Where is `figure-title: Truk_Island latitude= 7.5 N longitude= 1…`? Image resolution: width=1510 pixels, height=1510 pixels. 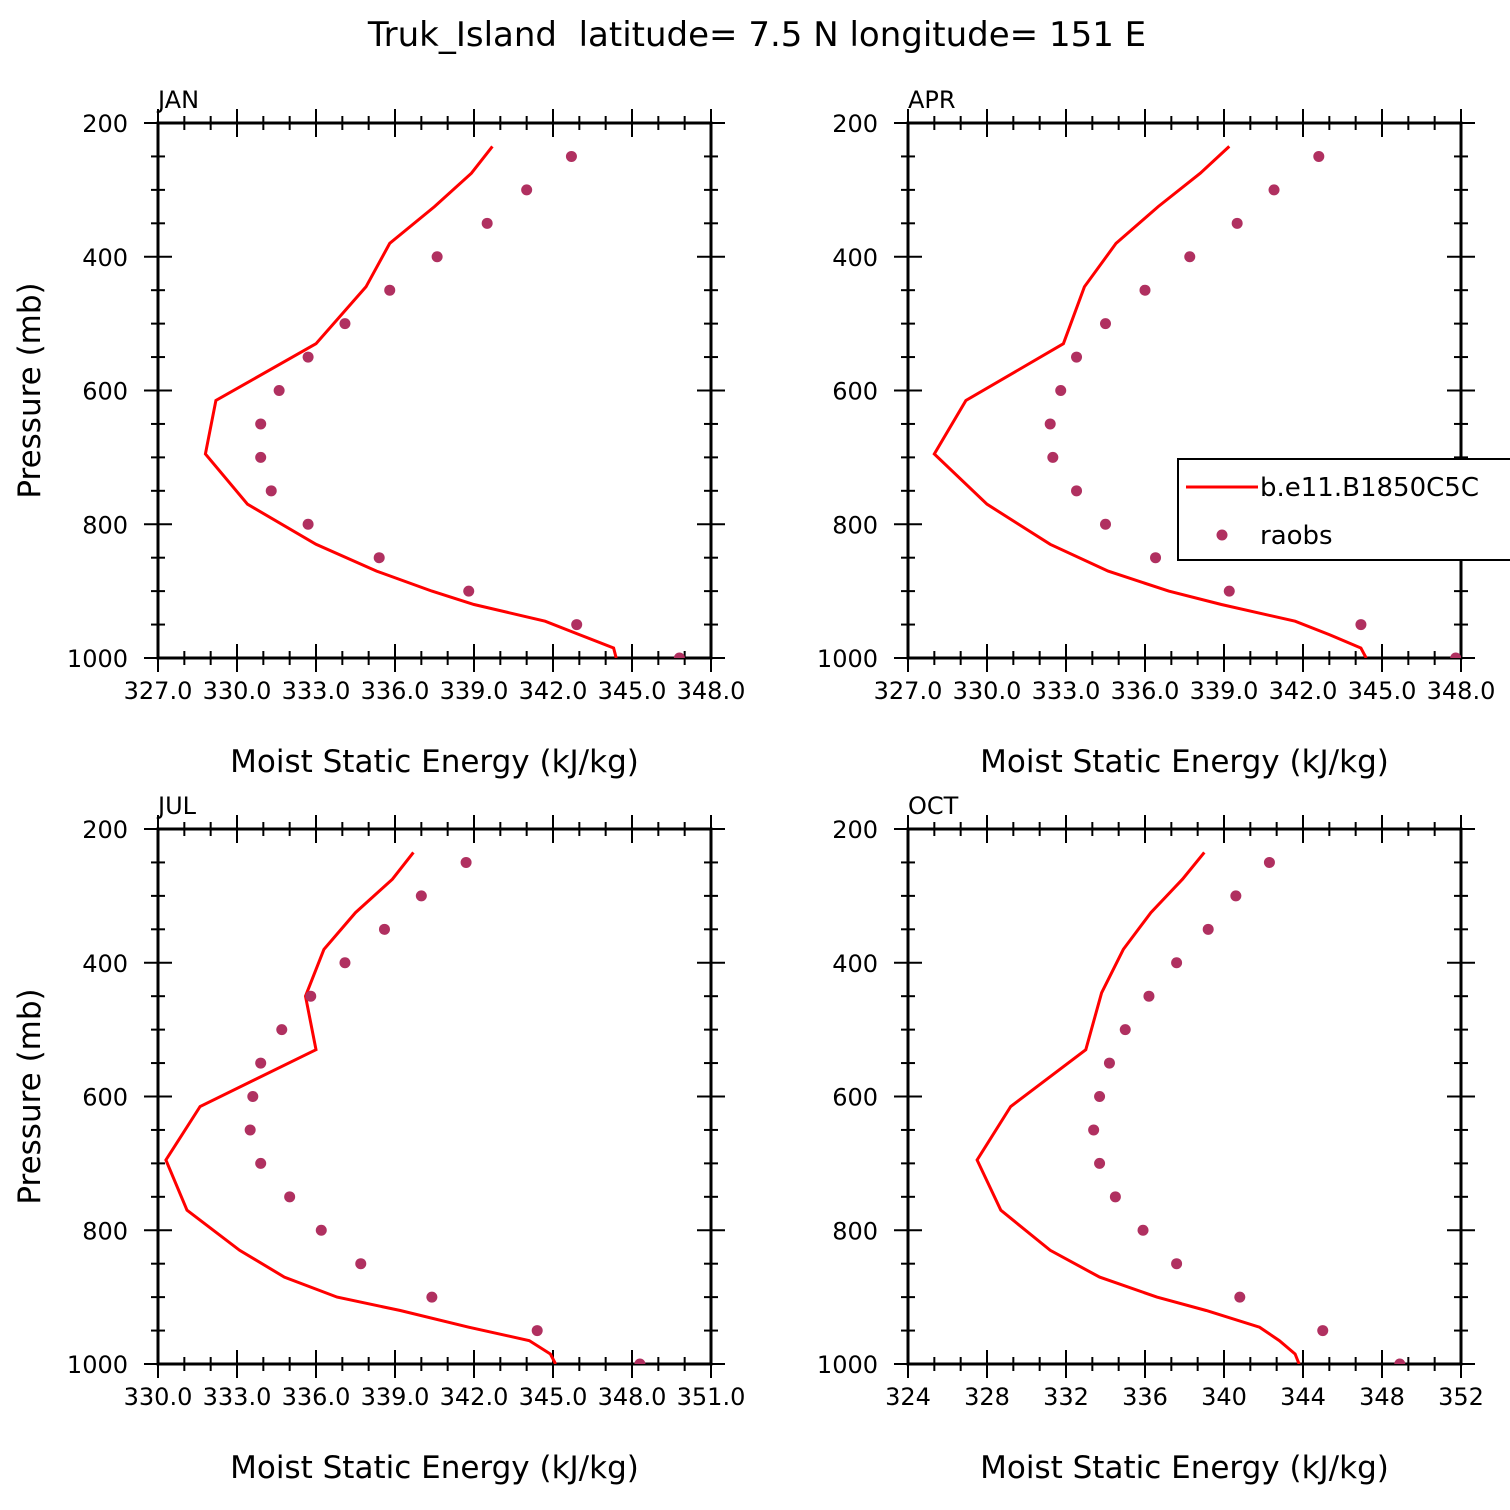 figure-title: Truk_Island latitude= 7.5 N longitude= 1… is located at coordinates (756, 35).